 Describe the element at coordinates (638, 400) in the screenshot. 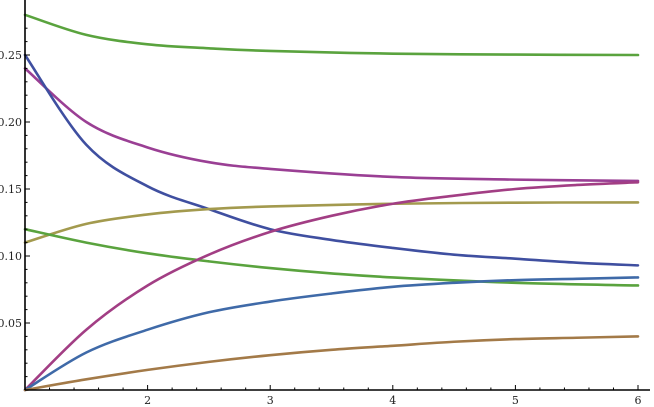

I see `x-tick-label: 6` at that location.